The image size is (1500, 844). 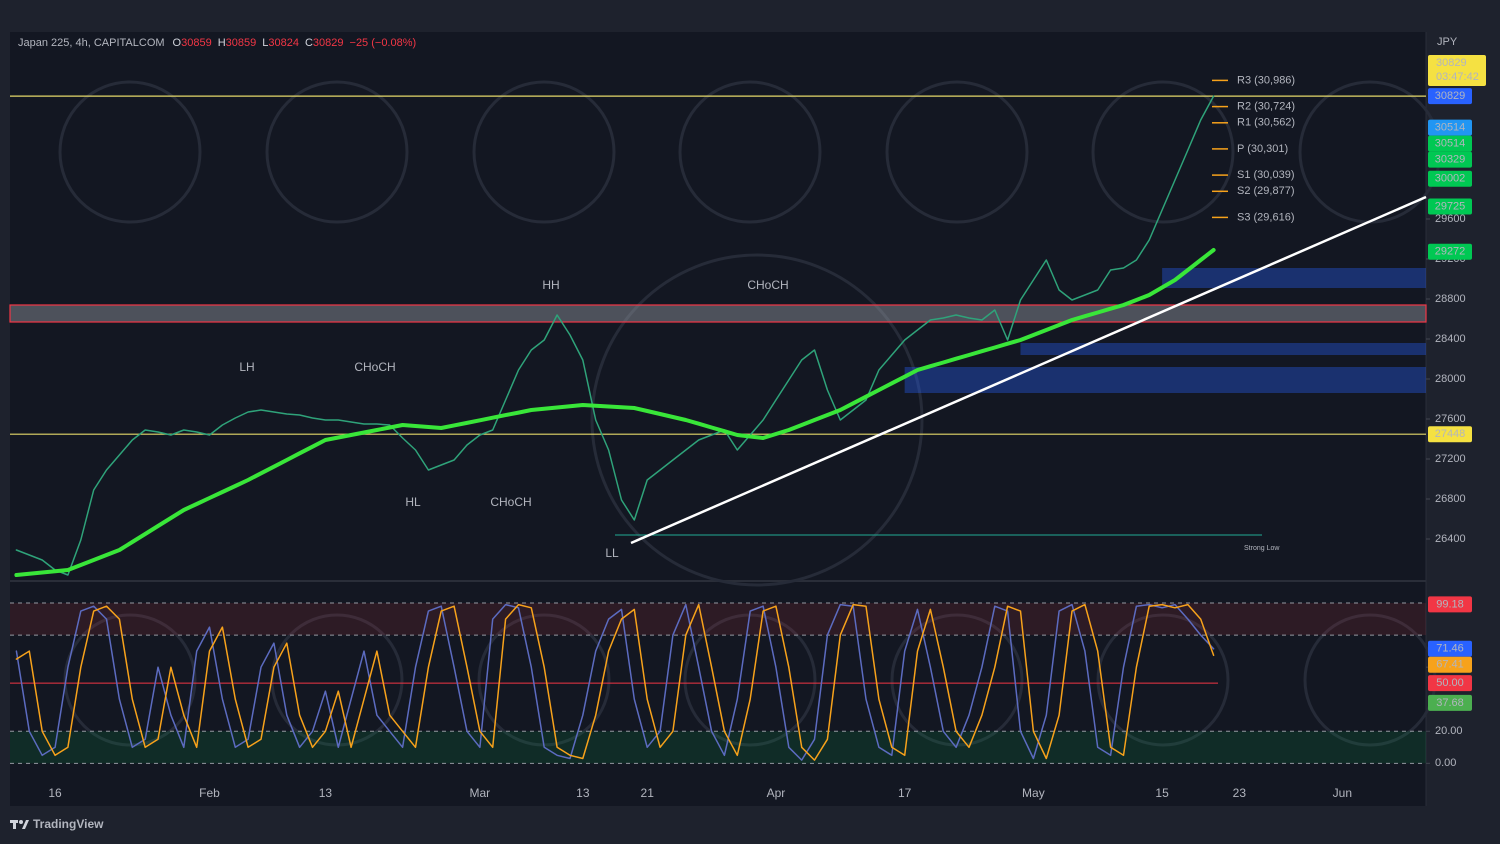 I want to click on currency: JPY, so click(x=1447, y=42).